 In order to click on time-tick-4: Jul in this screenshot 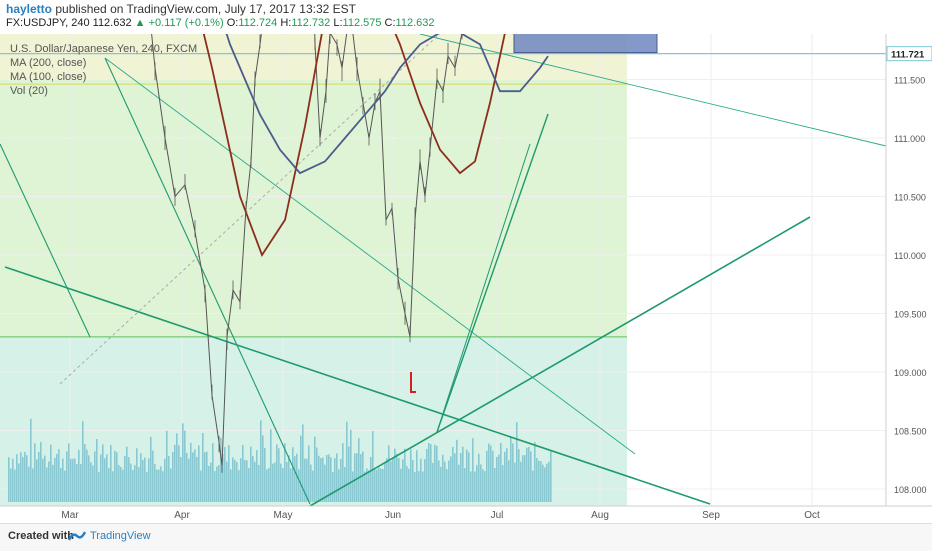, I will do `click(497, 515)`.